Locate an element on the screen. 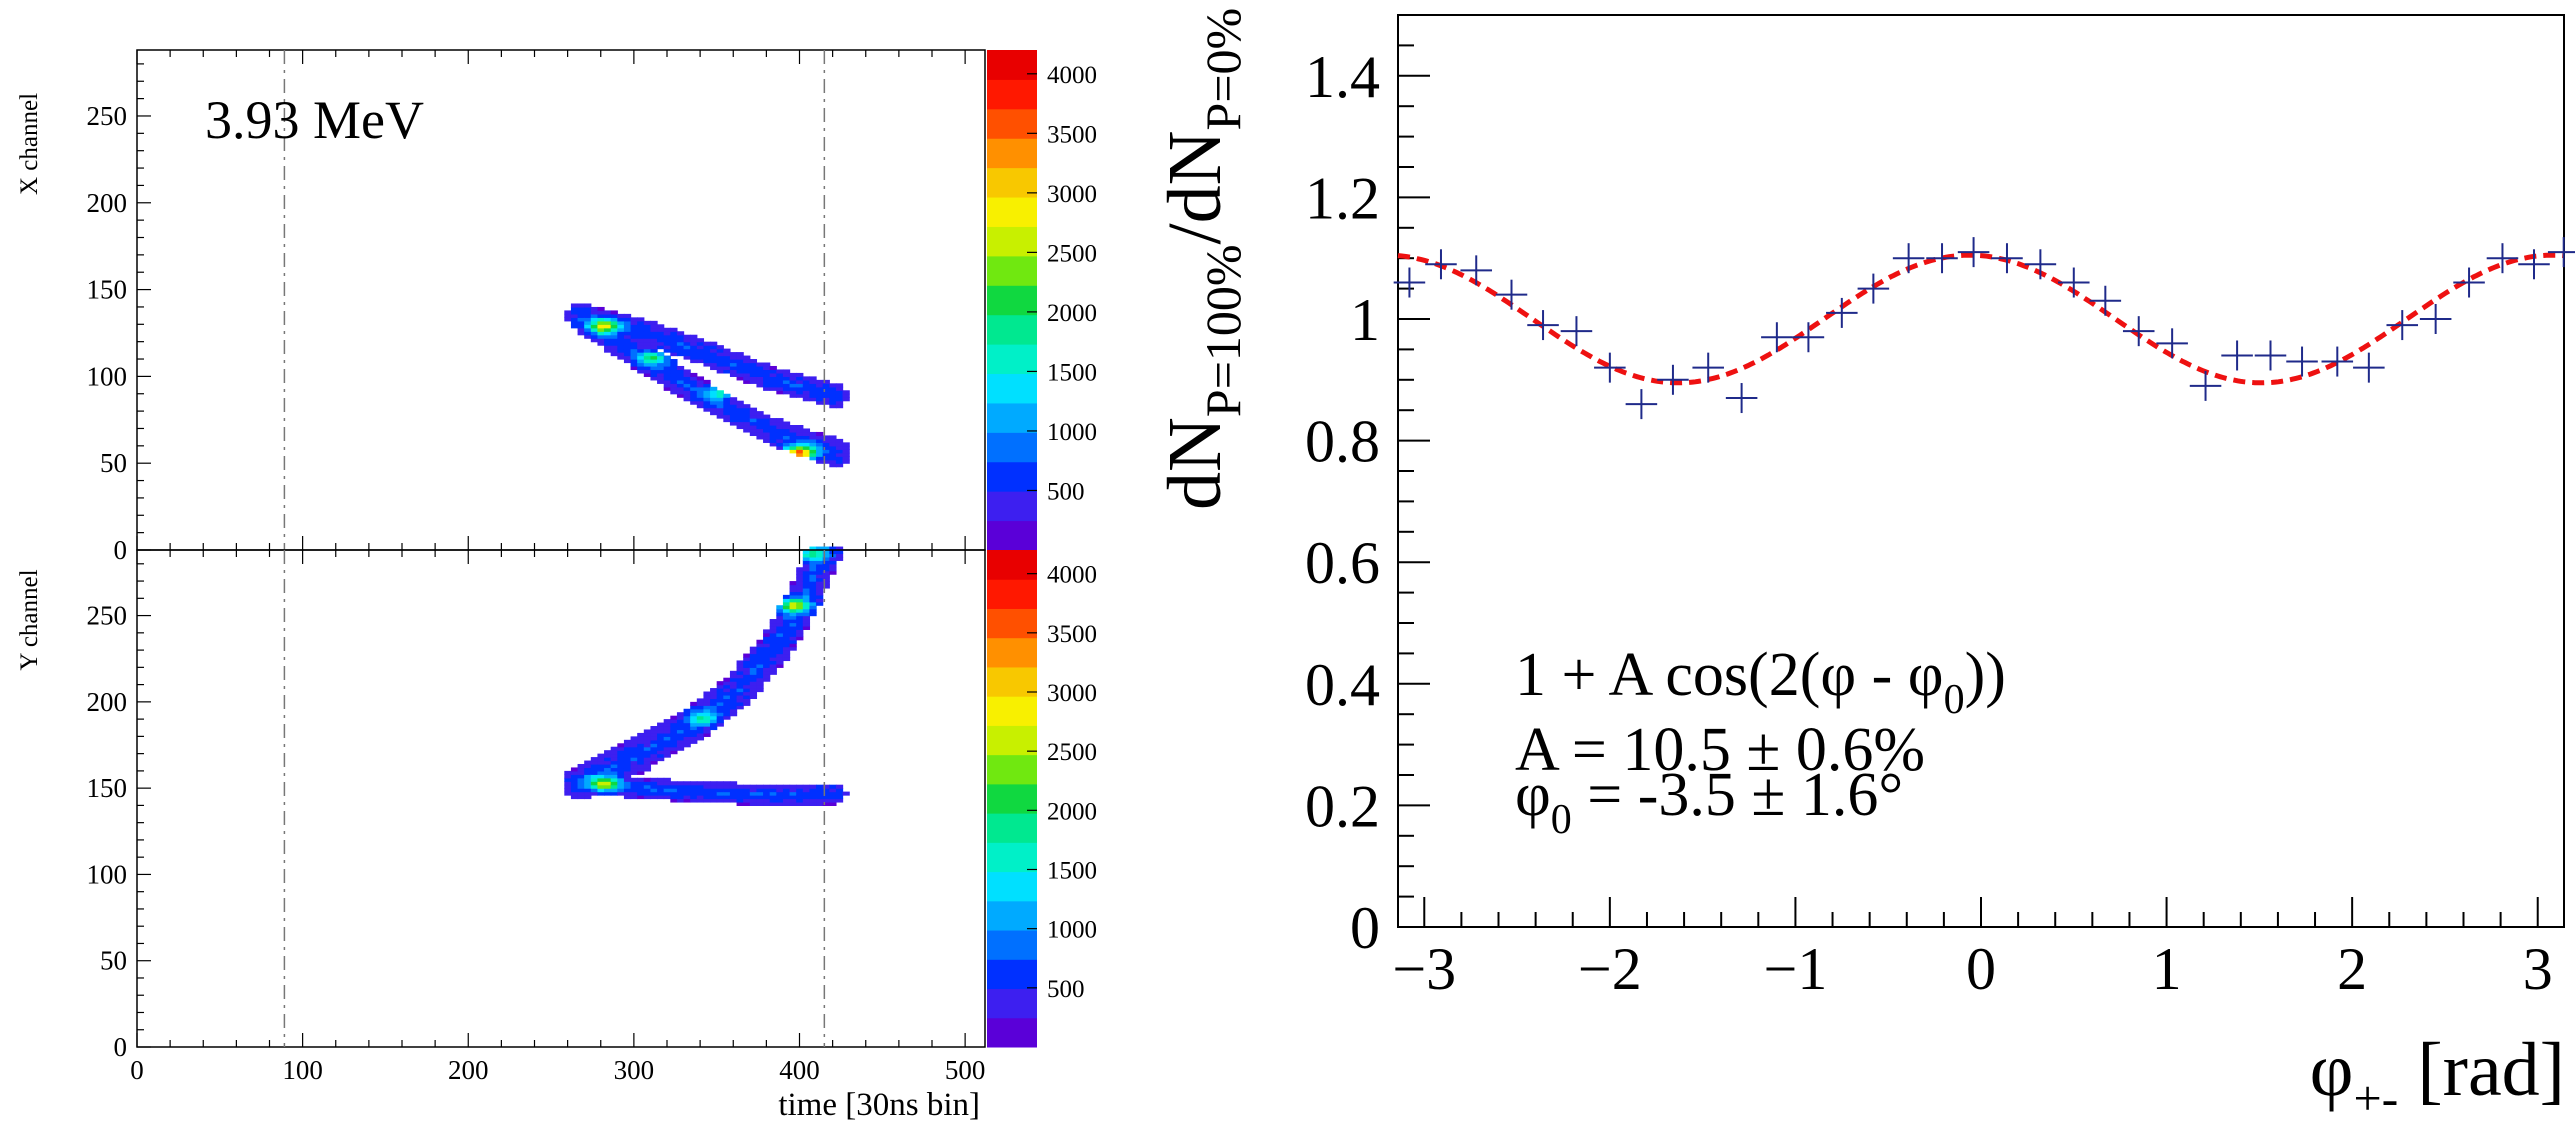  energy-annotation: 3.93 MeV is located at coordinates (314, 120).